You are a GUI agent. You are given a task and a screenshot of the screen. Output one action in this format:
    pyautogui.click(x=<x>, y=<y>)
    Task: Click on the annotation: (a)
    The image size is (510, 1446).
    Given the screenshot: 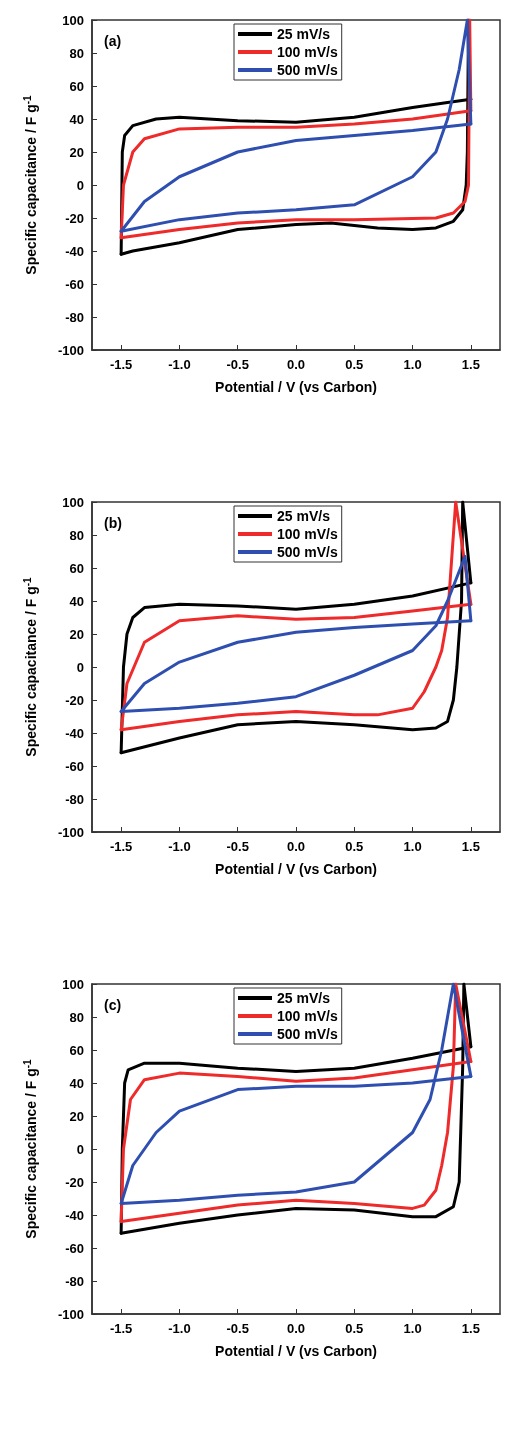 What is the action you would take?
    pyautogui.click(x=113, y=41)
    